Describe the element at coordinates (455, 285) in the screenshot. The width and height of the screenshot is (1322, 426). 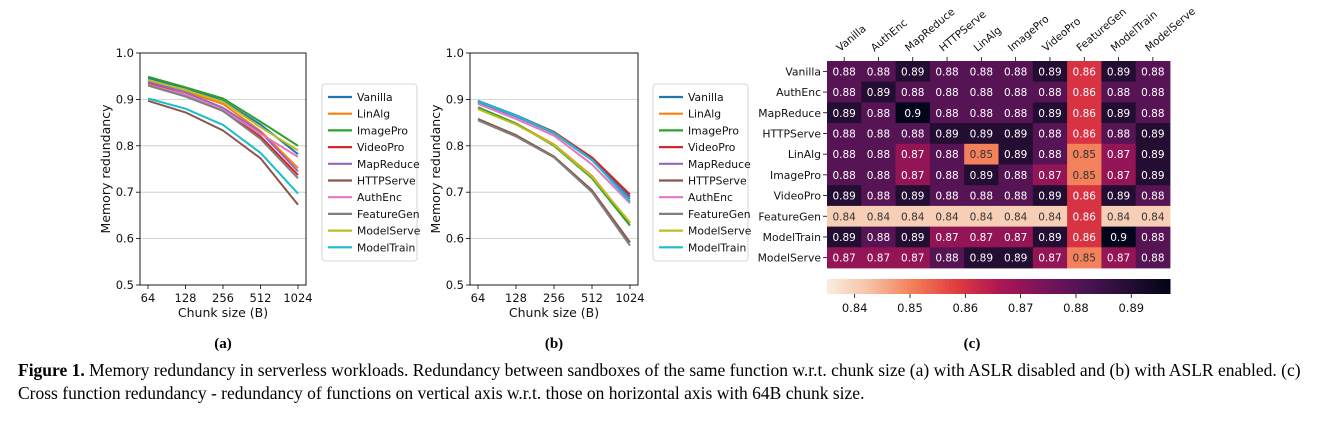
I see `panel-b-ytick-label: 0.5` at that location.